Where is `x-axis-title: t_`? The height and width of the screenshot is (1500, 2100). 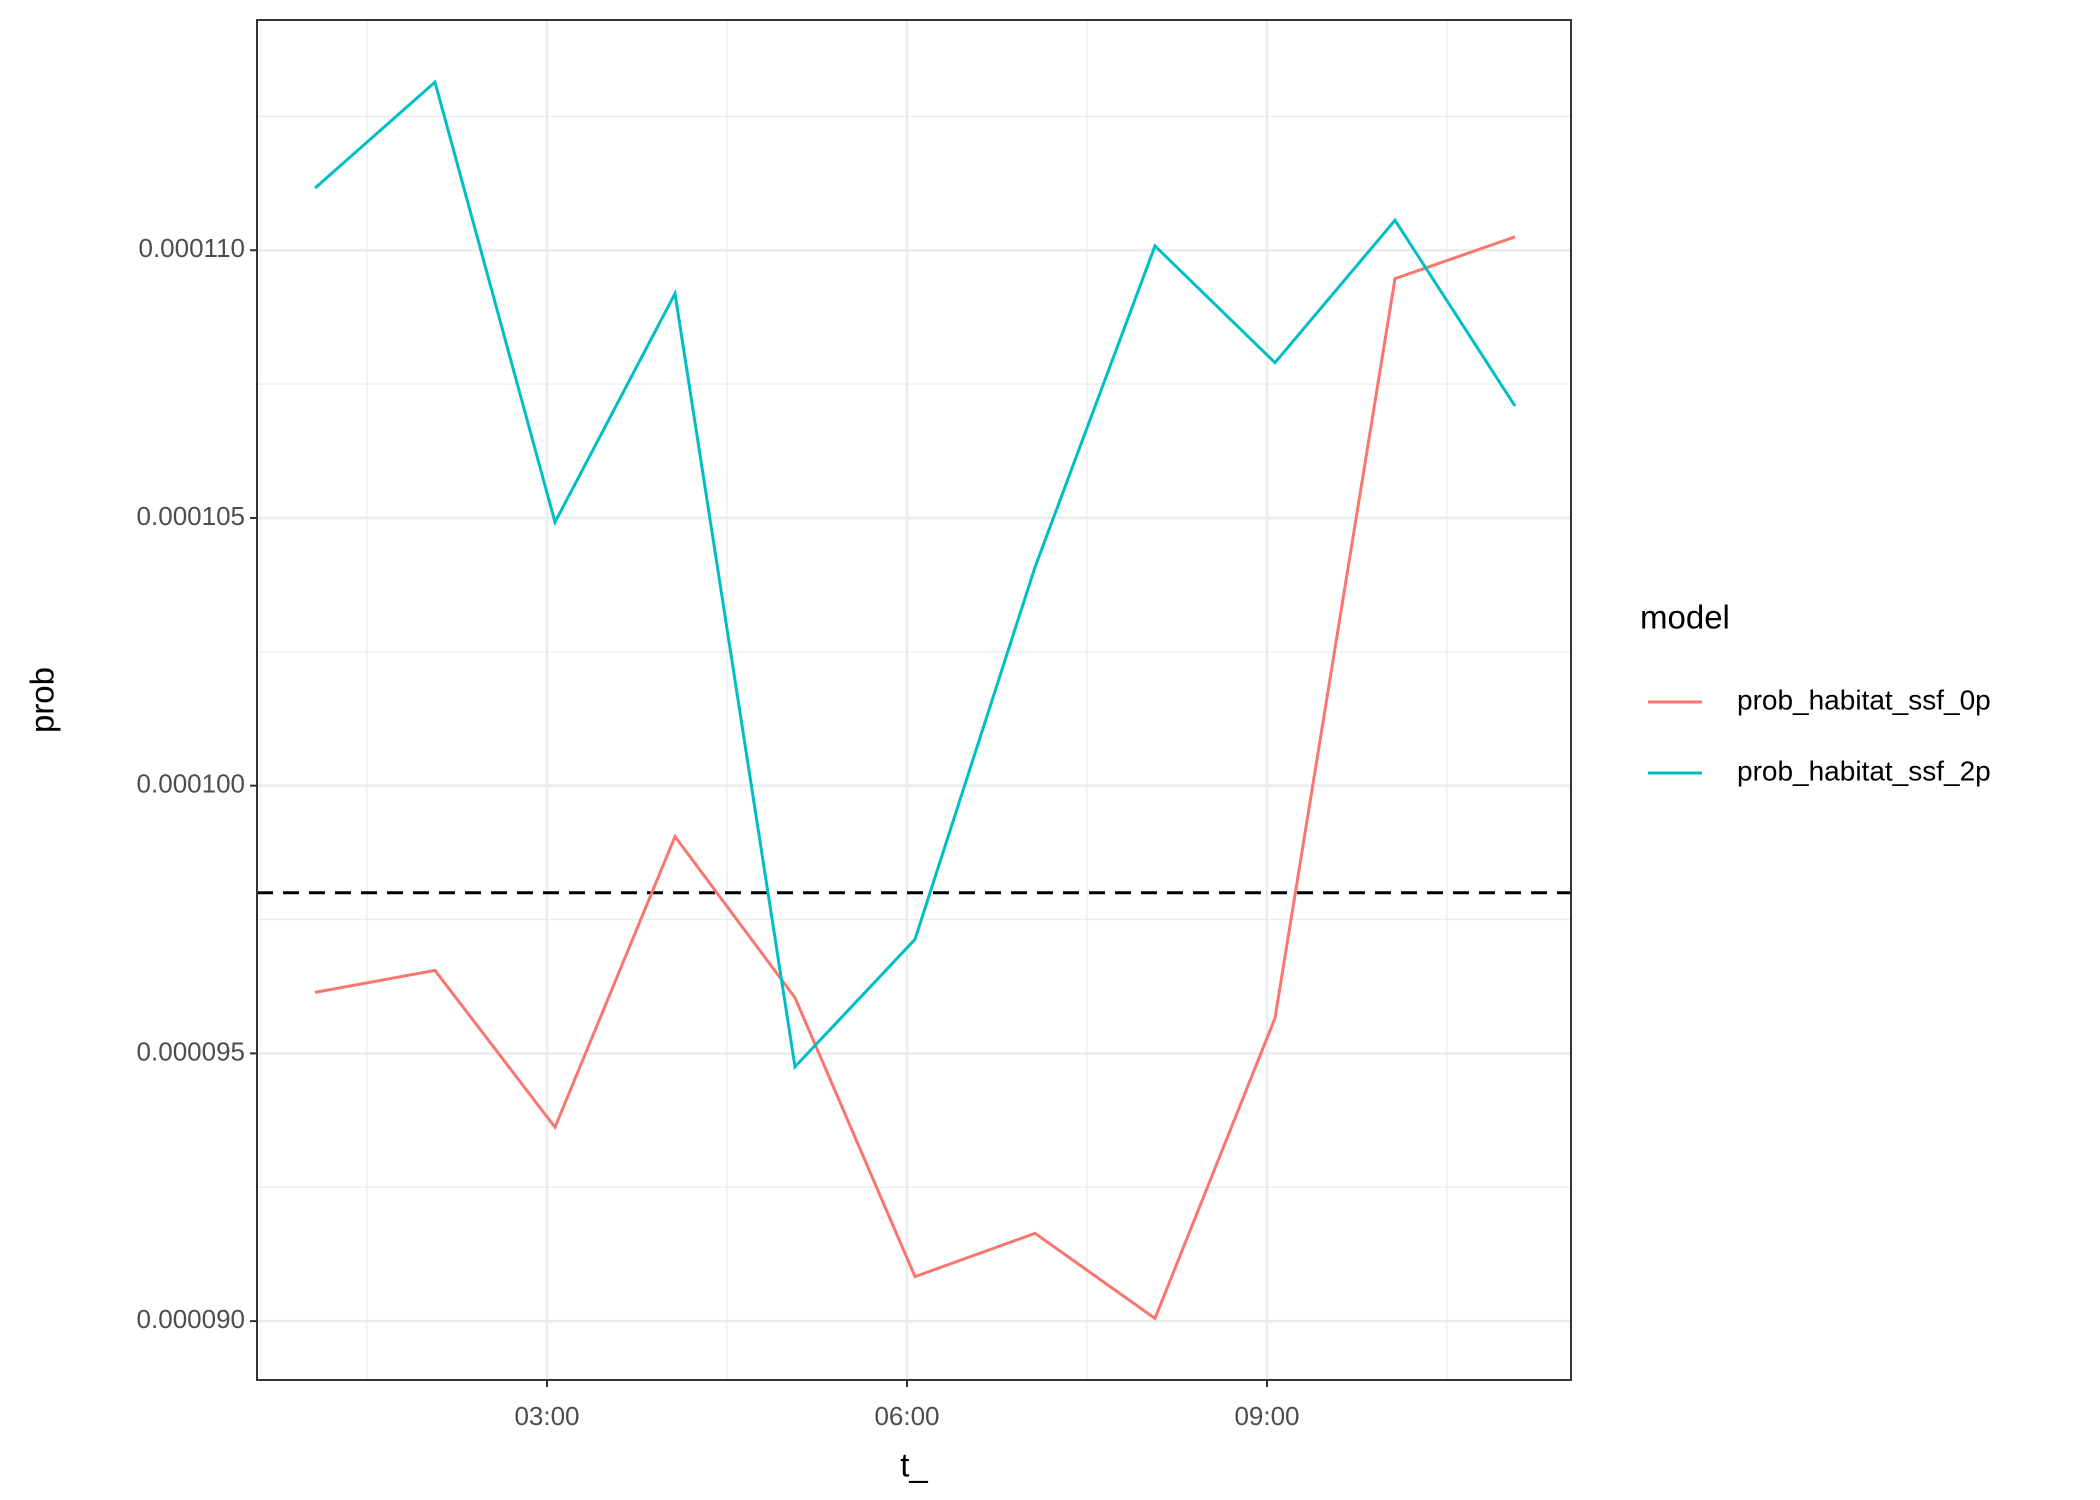 x-axis-title: t_ is located at coordinates (914, 1465).